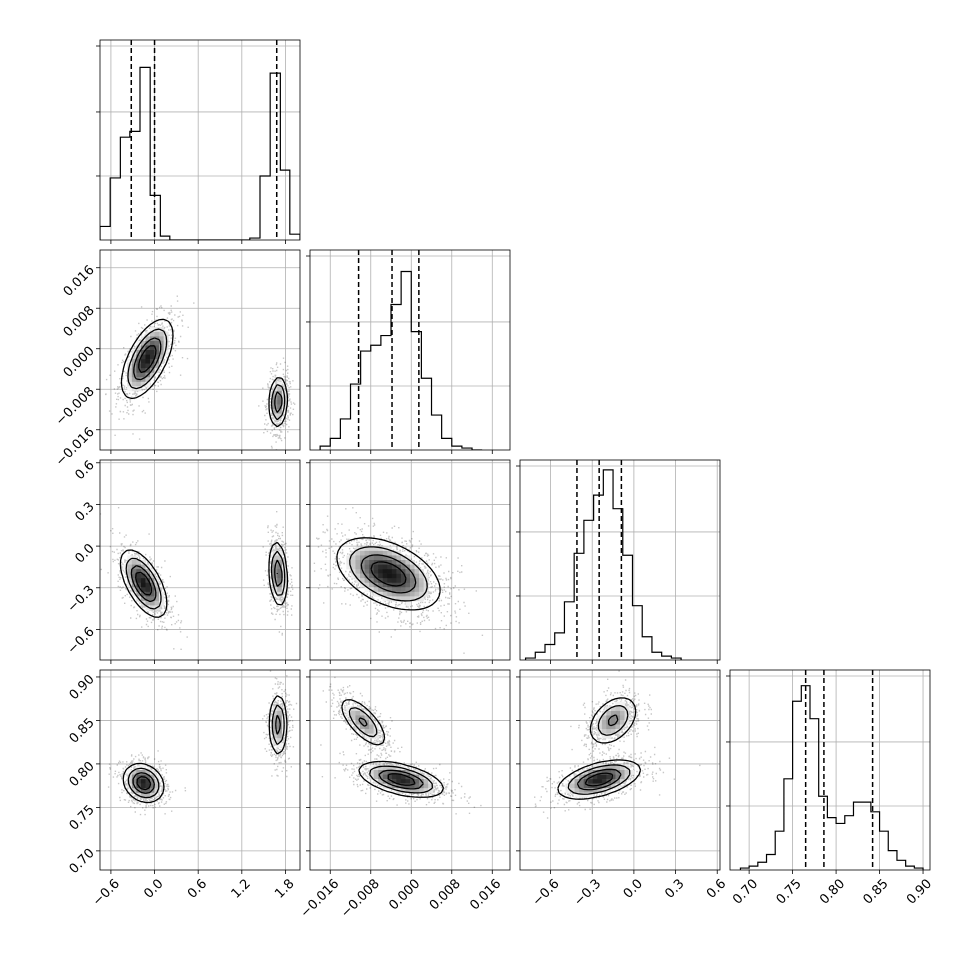  I want to click on x-tick-label: 0.000, so click(404, 894).